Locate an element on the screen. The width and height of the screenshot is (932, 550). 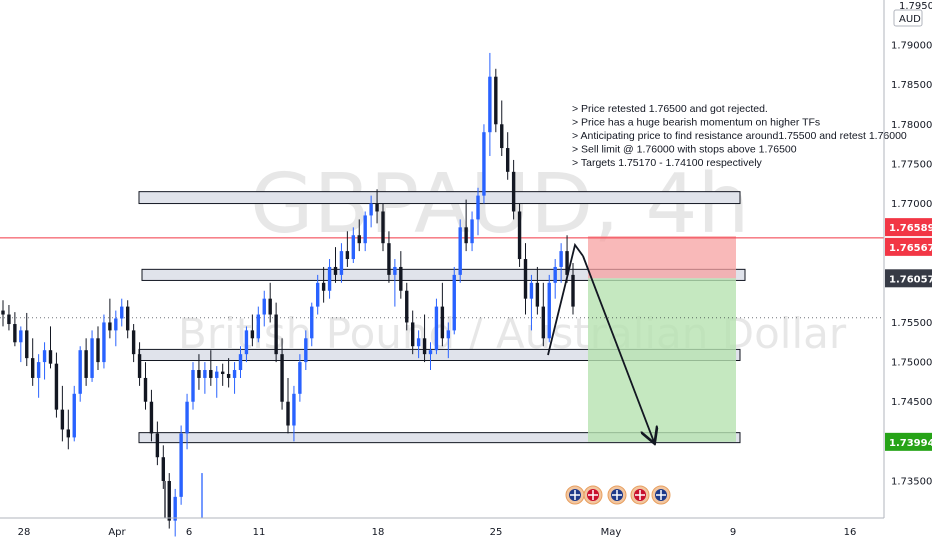
time-tick: Apr is located at coordinates (117, 532).